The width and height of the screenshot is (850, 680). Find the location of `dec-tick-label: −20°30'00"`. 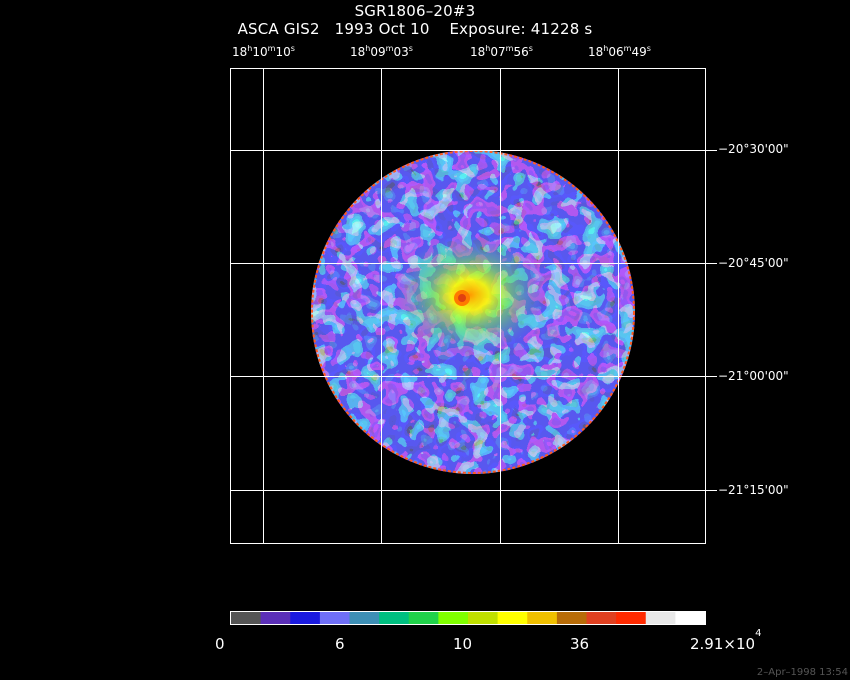

dec-tick-label: −20°30'00" is located at coordinates (753, 149).